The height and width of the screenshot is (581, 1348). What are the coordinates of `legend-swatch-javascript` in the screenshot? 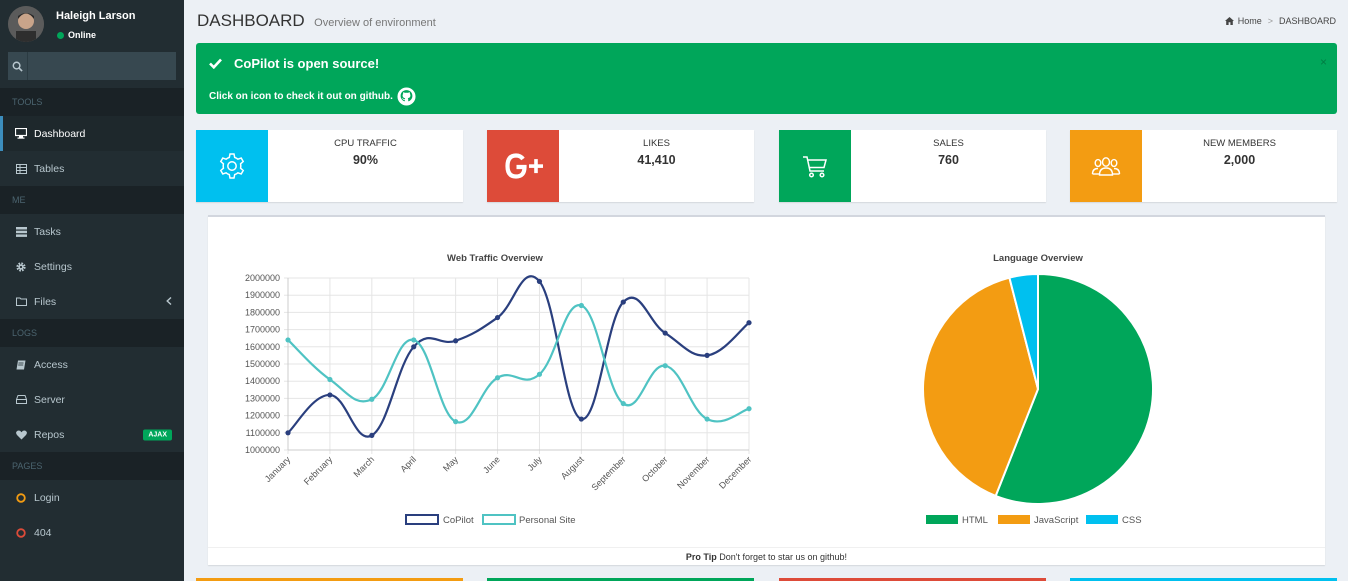 It's located at (1014, 519).